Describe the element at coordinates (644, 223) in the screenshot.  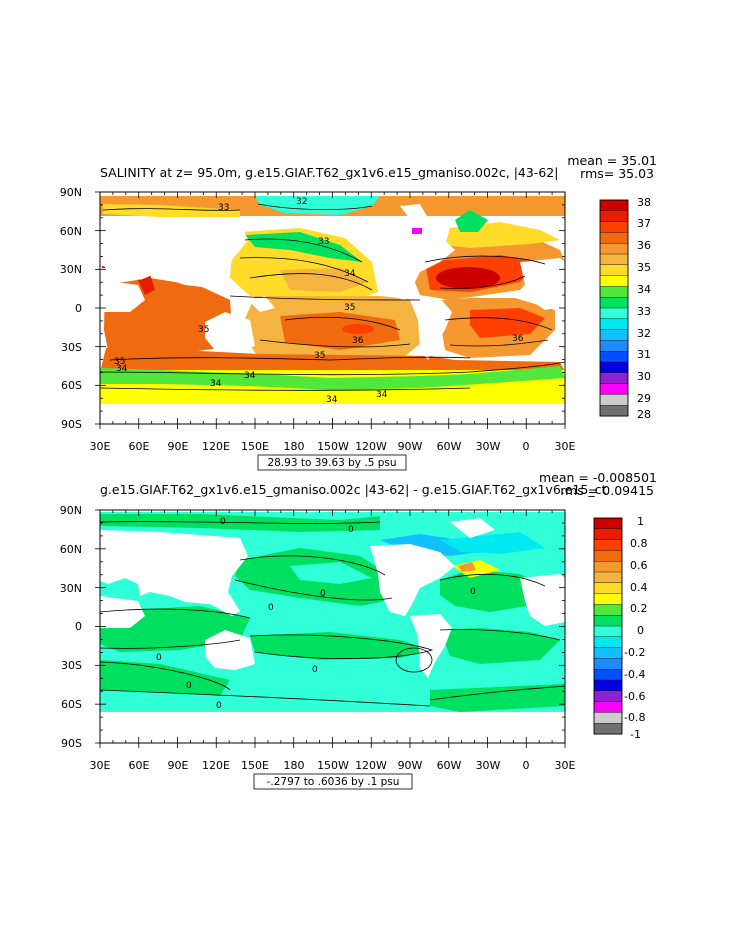
I see `svg-text: 37` at that location.